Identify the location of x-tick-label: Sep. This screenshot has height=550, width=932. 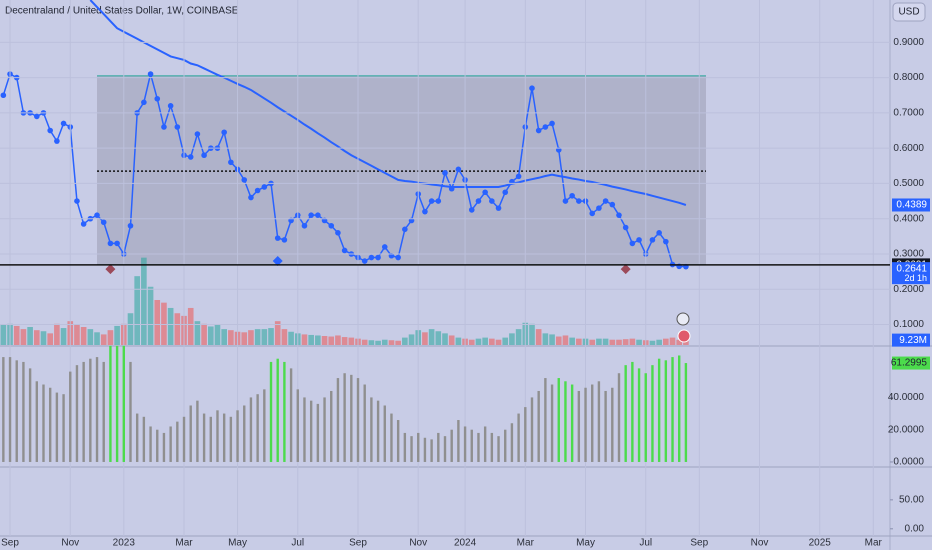
(10, 543).